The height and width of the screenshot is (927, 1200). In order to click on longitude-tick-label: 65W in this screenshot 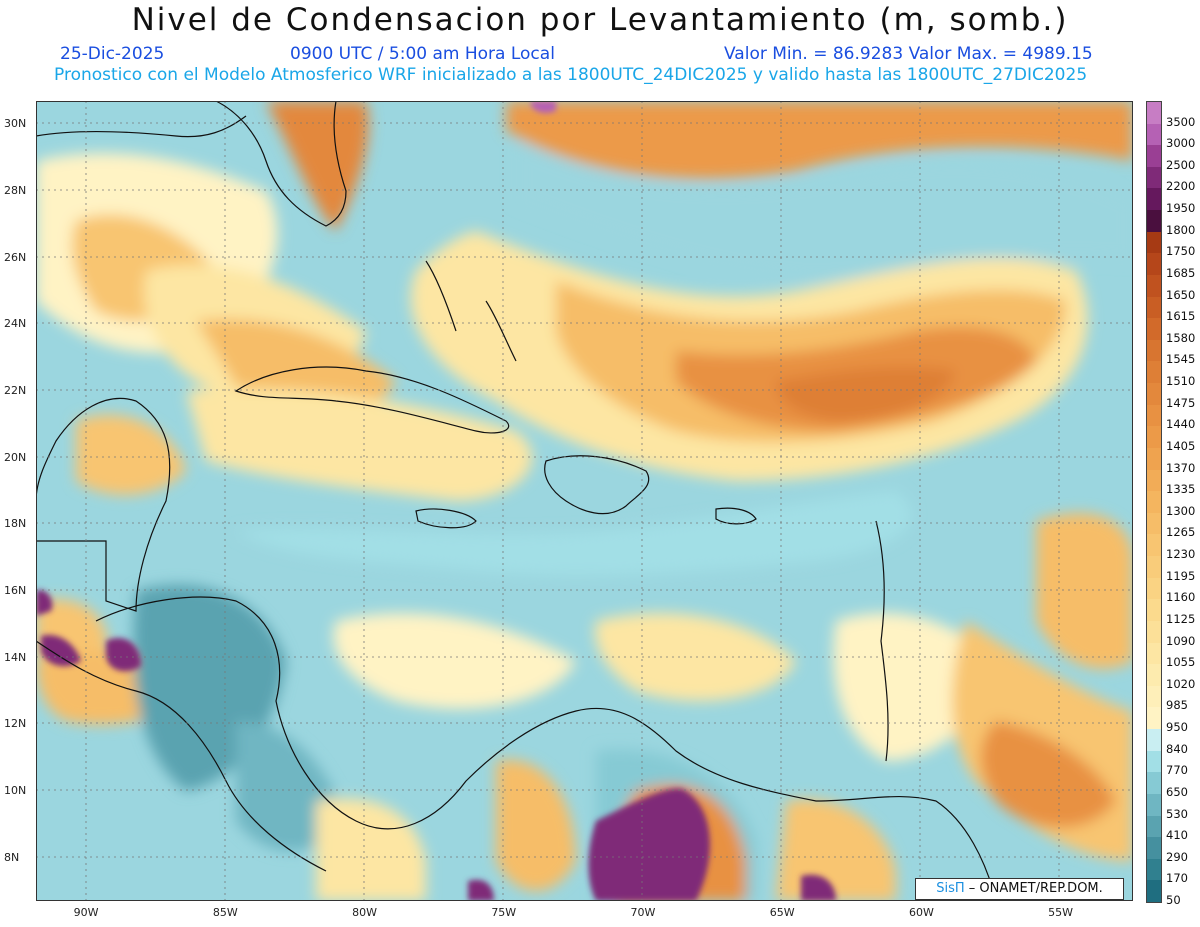, I will do `click(782, 912)`.